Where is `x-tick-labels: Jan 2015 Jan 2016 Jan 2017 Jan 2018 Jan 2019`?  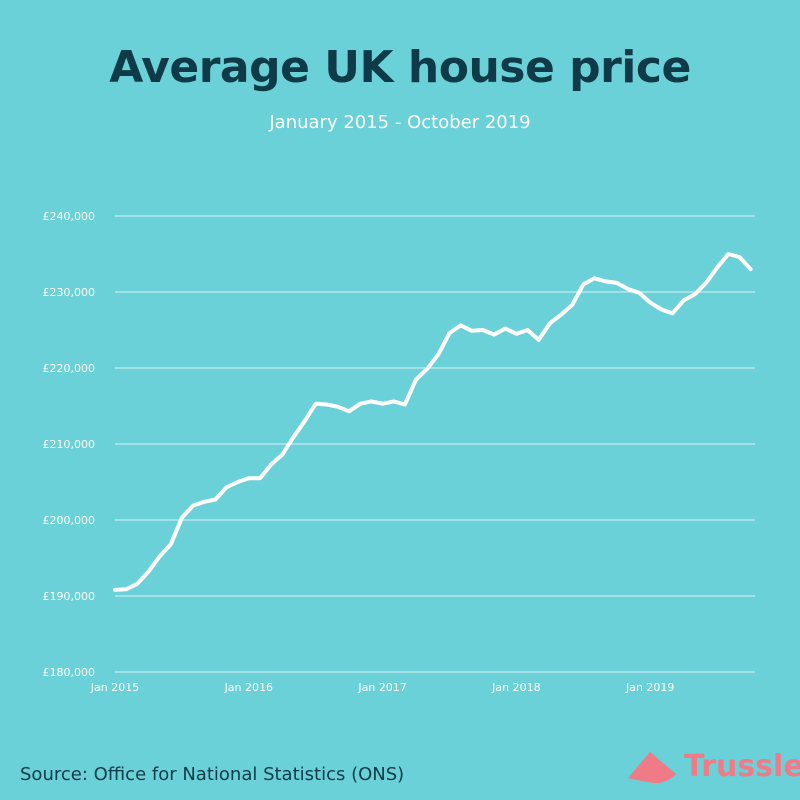
x-tick-labels: Jan 2015 Jan 2016 Jan 2017 Jan 2018 Jan 2019 is located at coordinates (382, 687).